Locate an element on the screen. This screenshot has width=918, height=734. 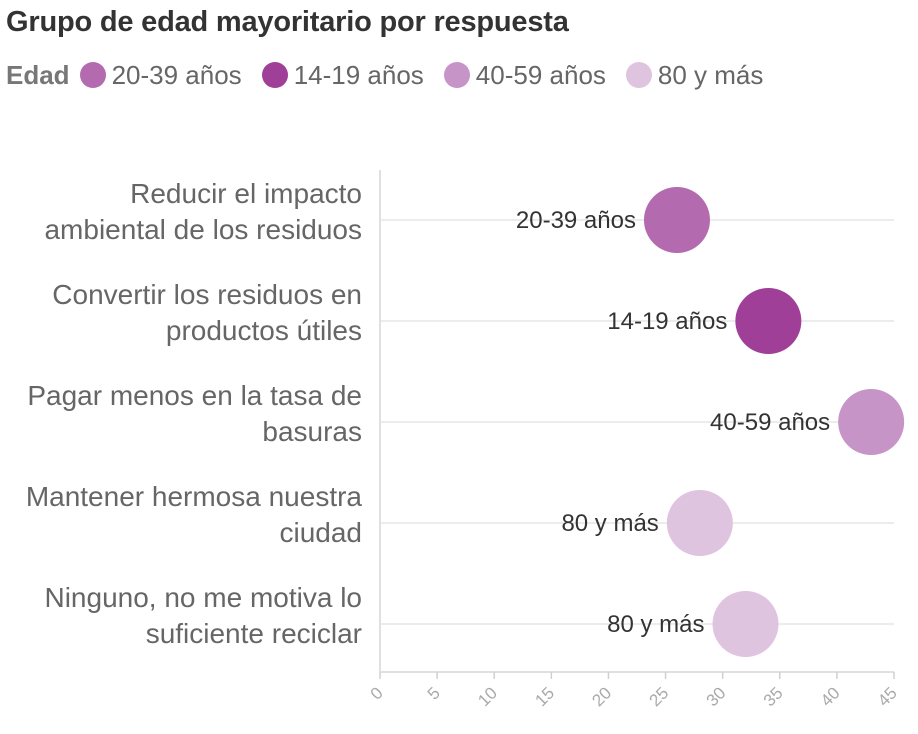
dot-label-0: 20-39 años is located at coordinates (576, 220).